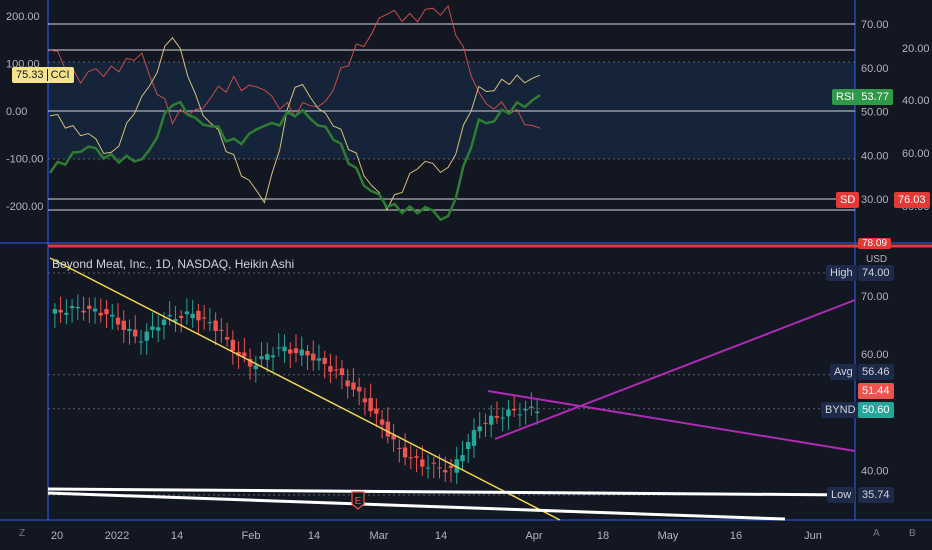 This screenshot has height=550, width=932. I want to click on high-value-tag: 74.00, so click(876, 273).